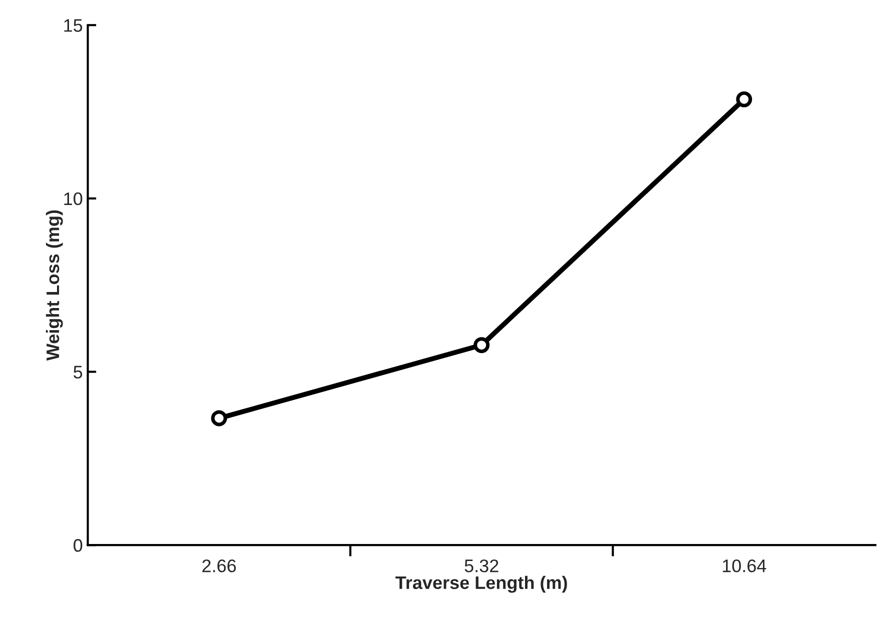 Image resolution: width=878 pixels, height=628 pixels. Describe the element at coordinates (78, 545) in the screenshot. I see `y-tick-label: 0` at that location.